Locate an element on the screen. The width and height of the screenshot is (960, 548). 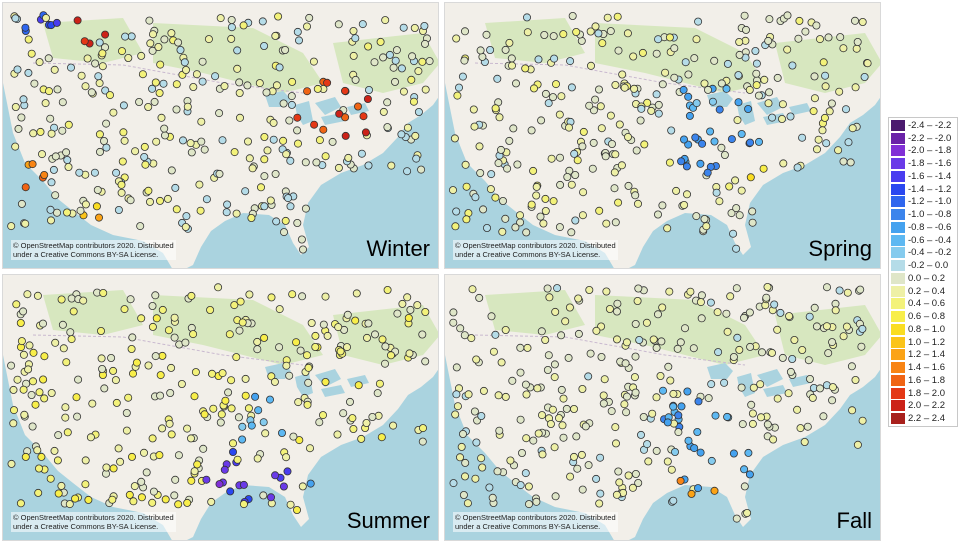
forest-area is located at coordinates (238, 58).